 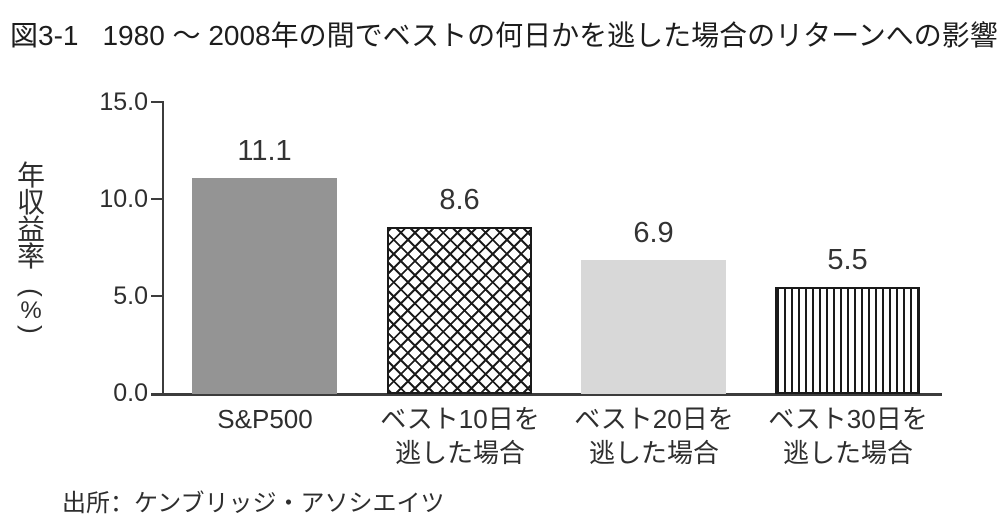 I want to click on bar-miss-best-20-days, so click(x=653, y=327).